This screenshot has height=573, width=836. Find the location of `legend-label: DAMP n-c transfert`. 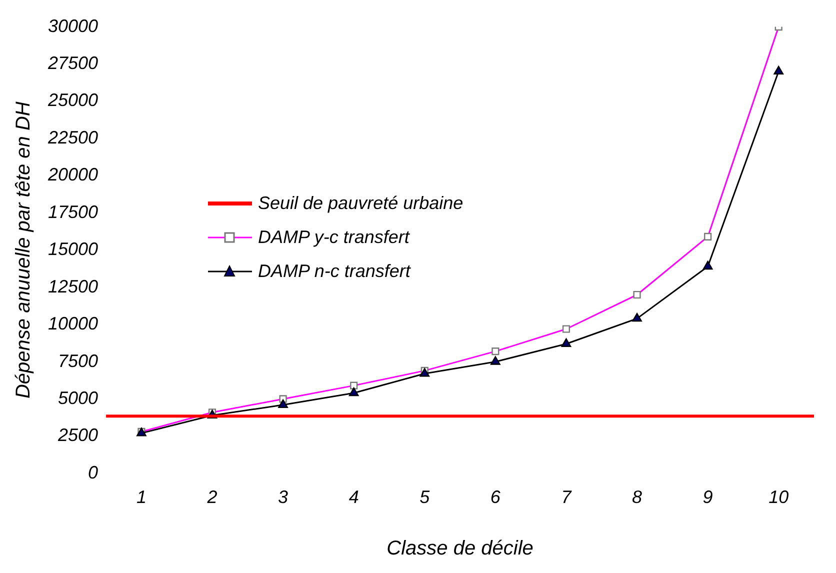

legend-label: DAMP n-c transfert is located at coordinates (334, 271).